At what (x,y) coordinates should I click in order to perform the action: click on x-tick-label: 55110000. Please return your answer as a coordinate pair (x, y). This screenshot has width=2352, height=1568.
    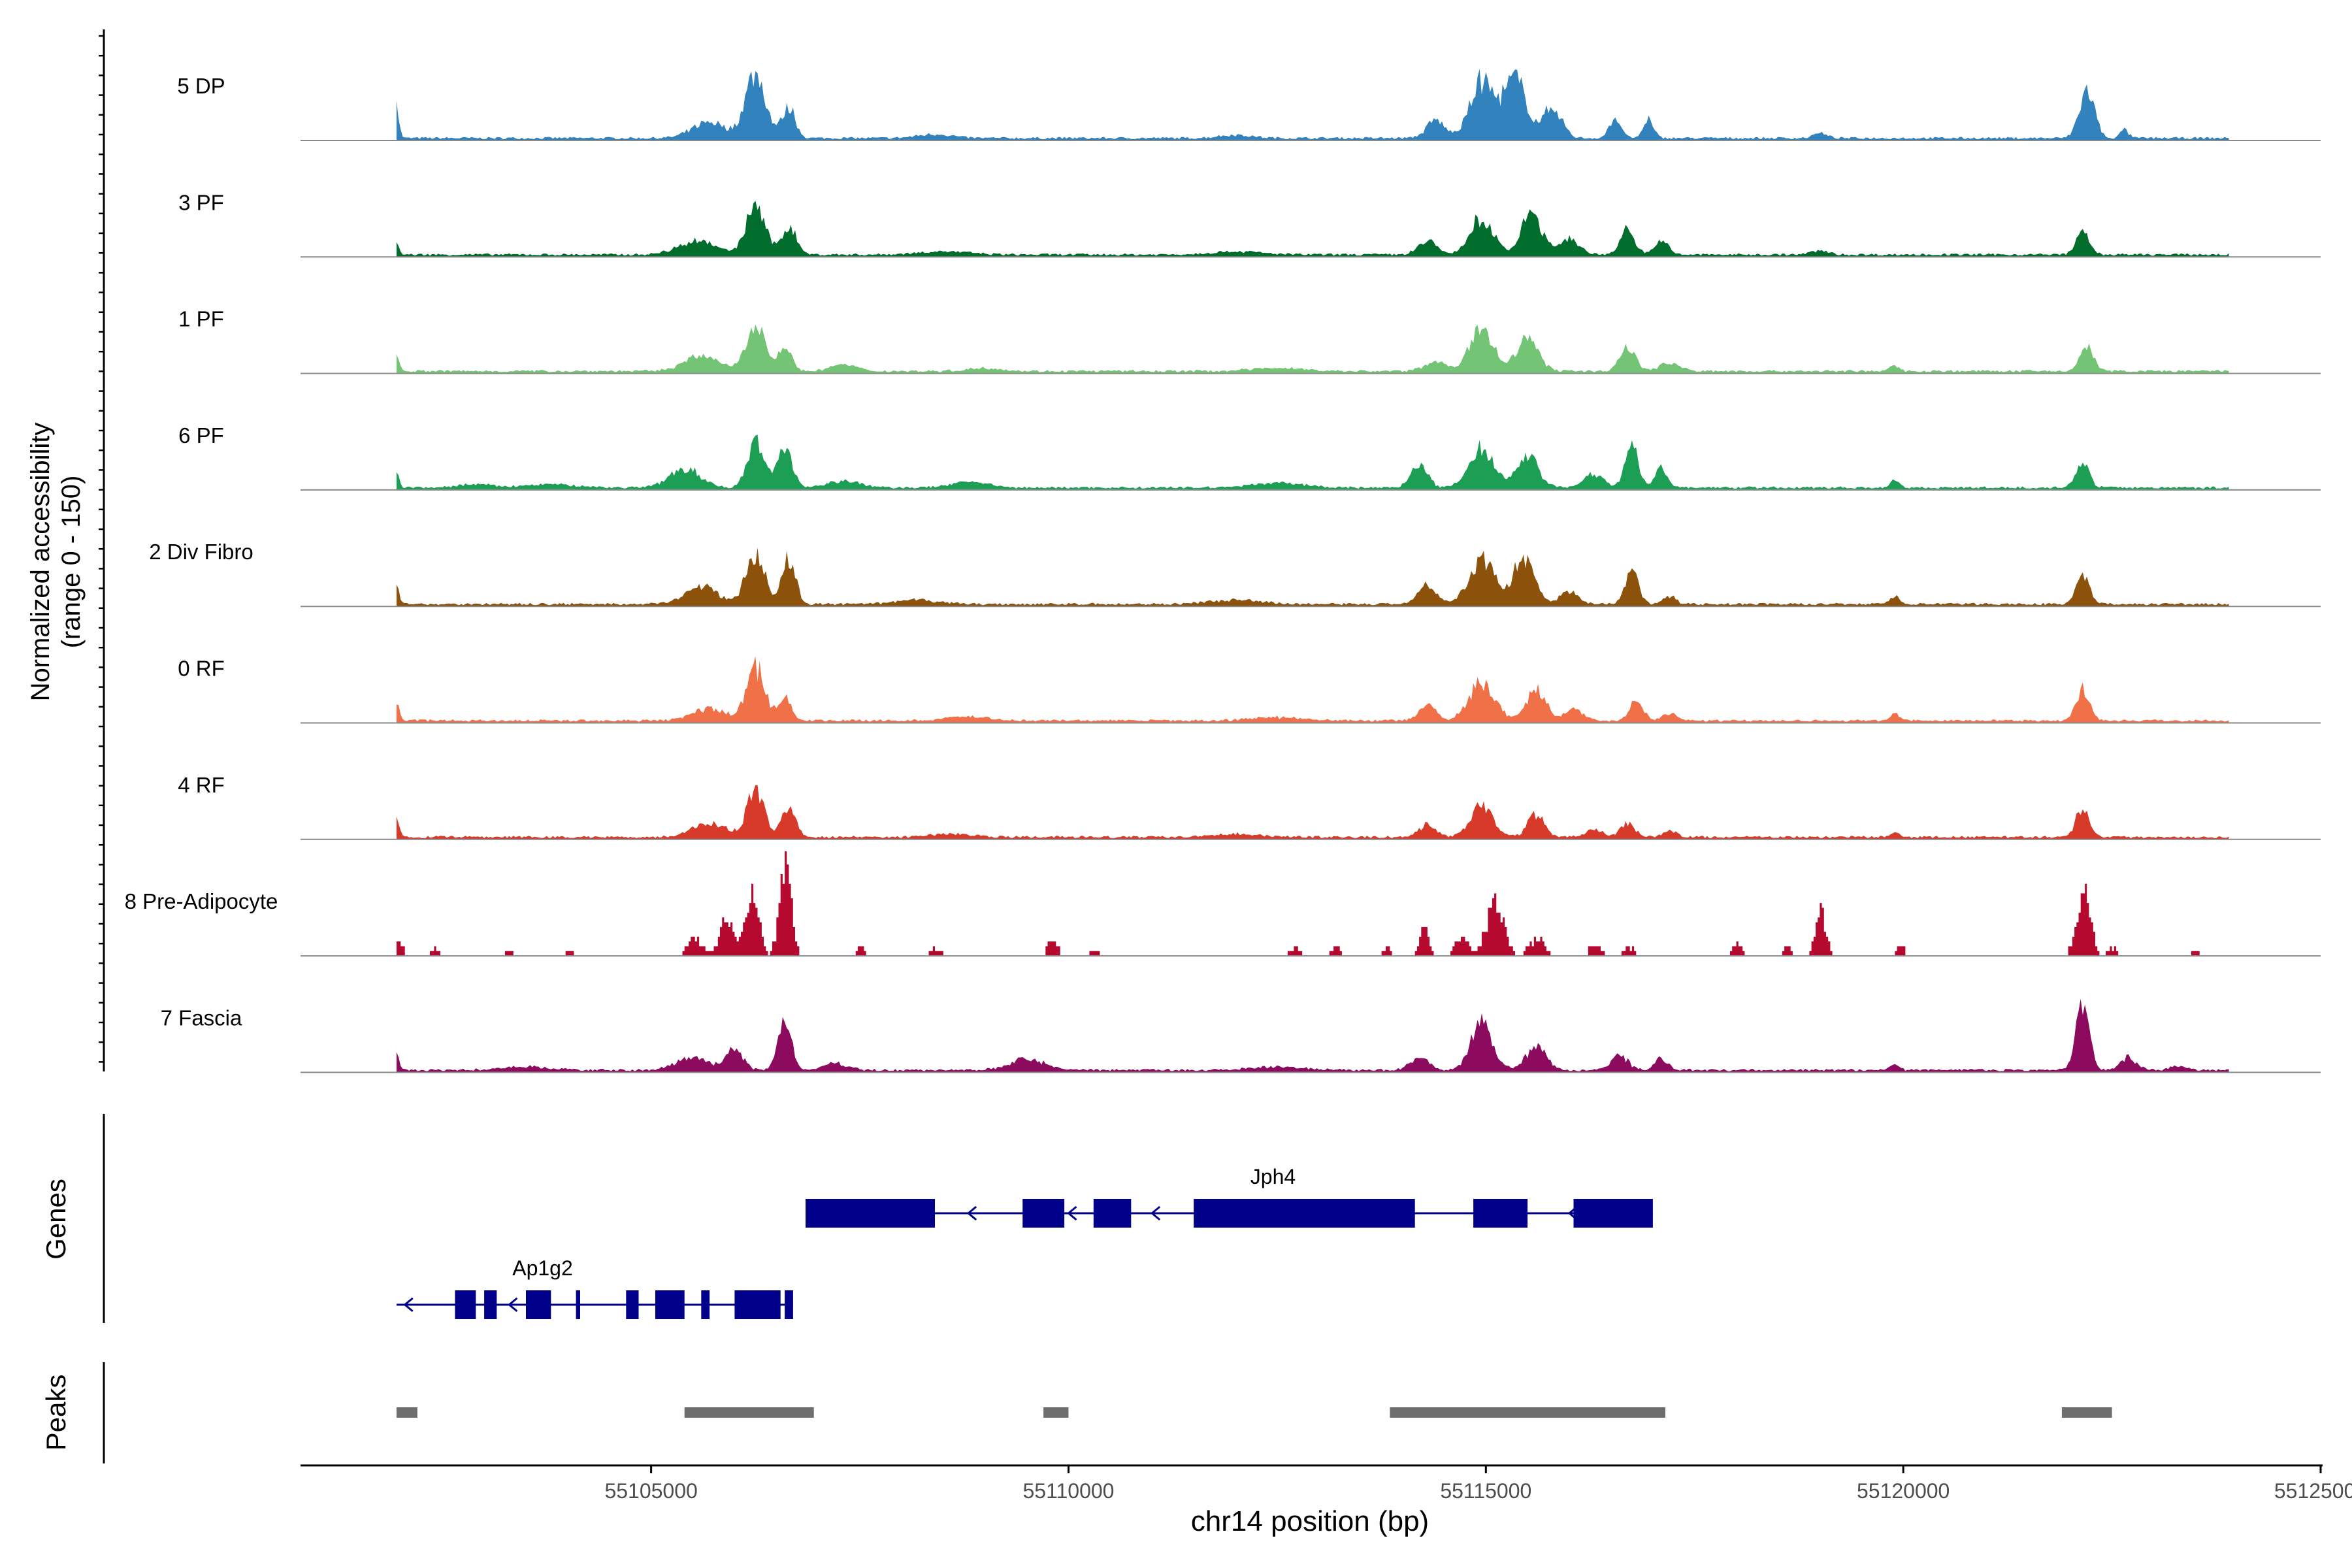
    Looking at the image, I should click on (1068, 1491).